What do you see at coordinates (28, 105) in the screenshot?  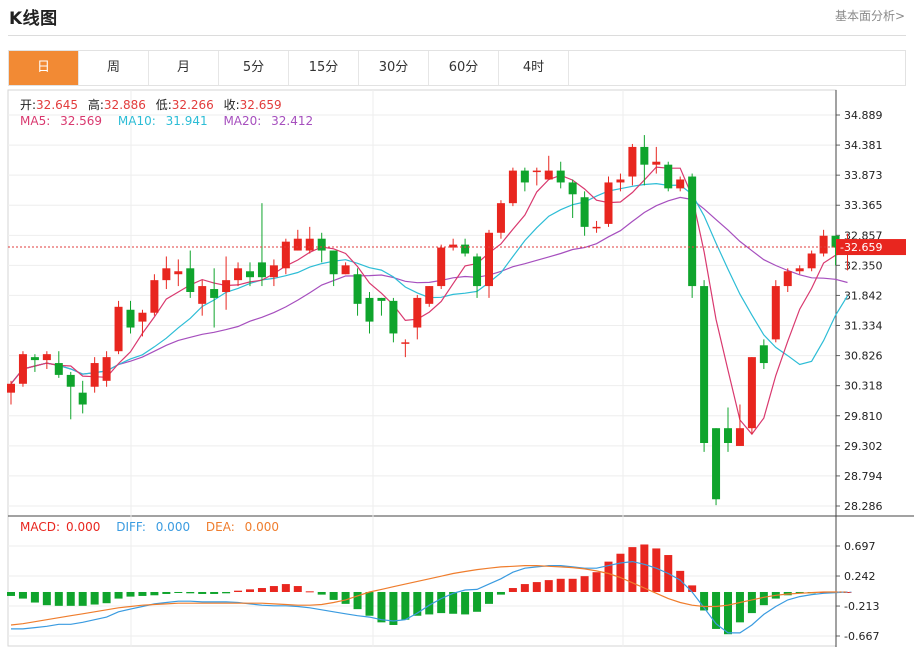 I see `open-label: 开:` at bounding box center [28, 105].